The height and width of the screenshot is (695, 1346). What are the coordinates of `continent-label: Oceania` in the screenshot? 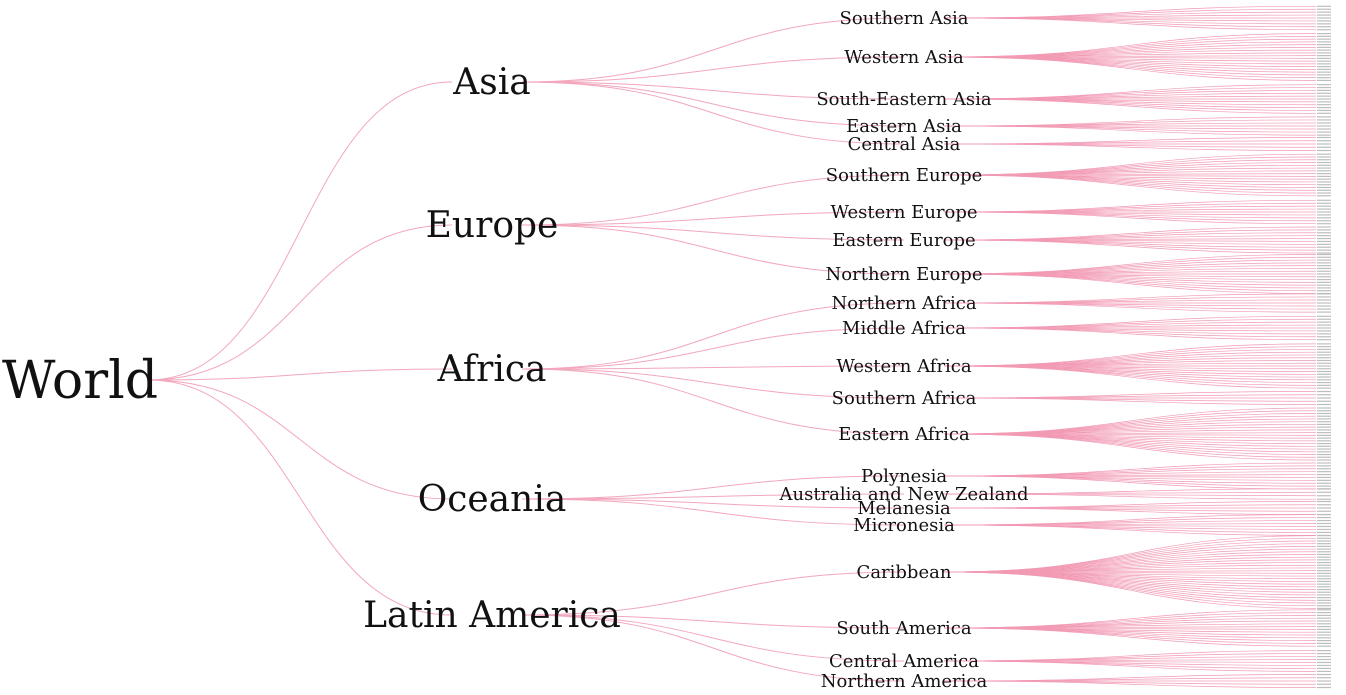 It's located at (492, 499).